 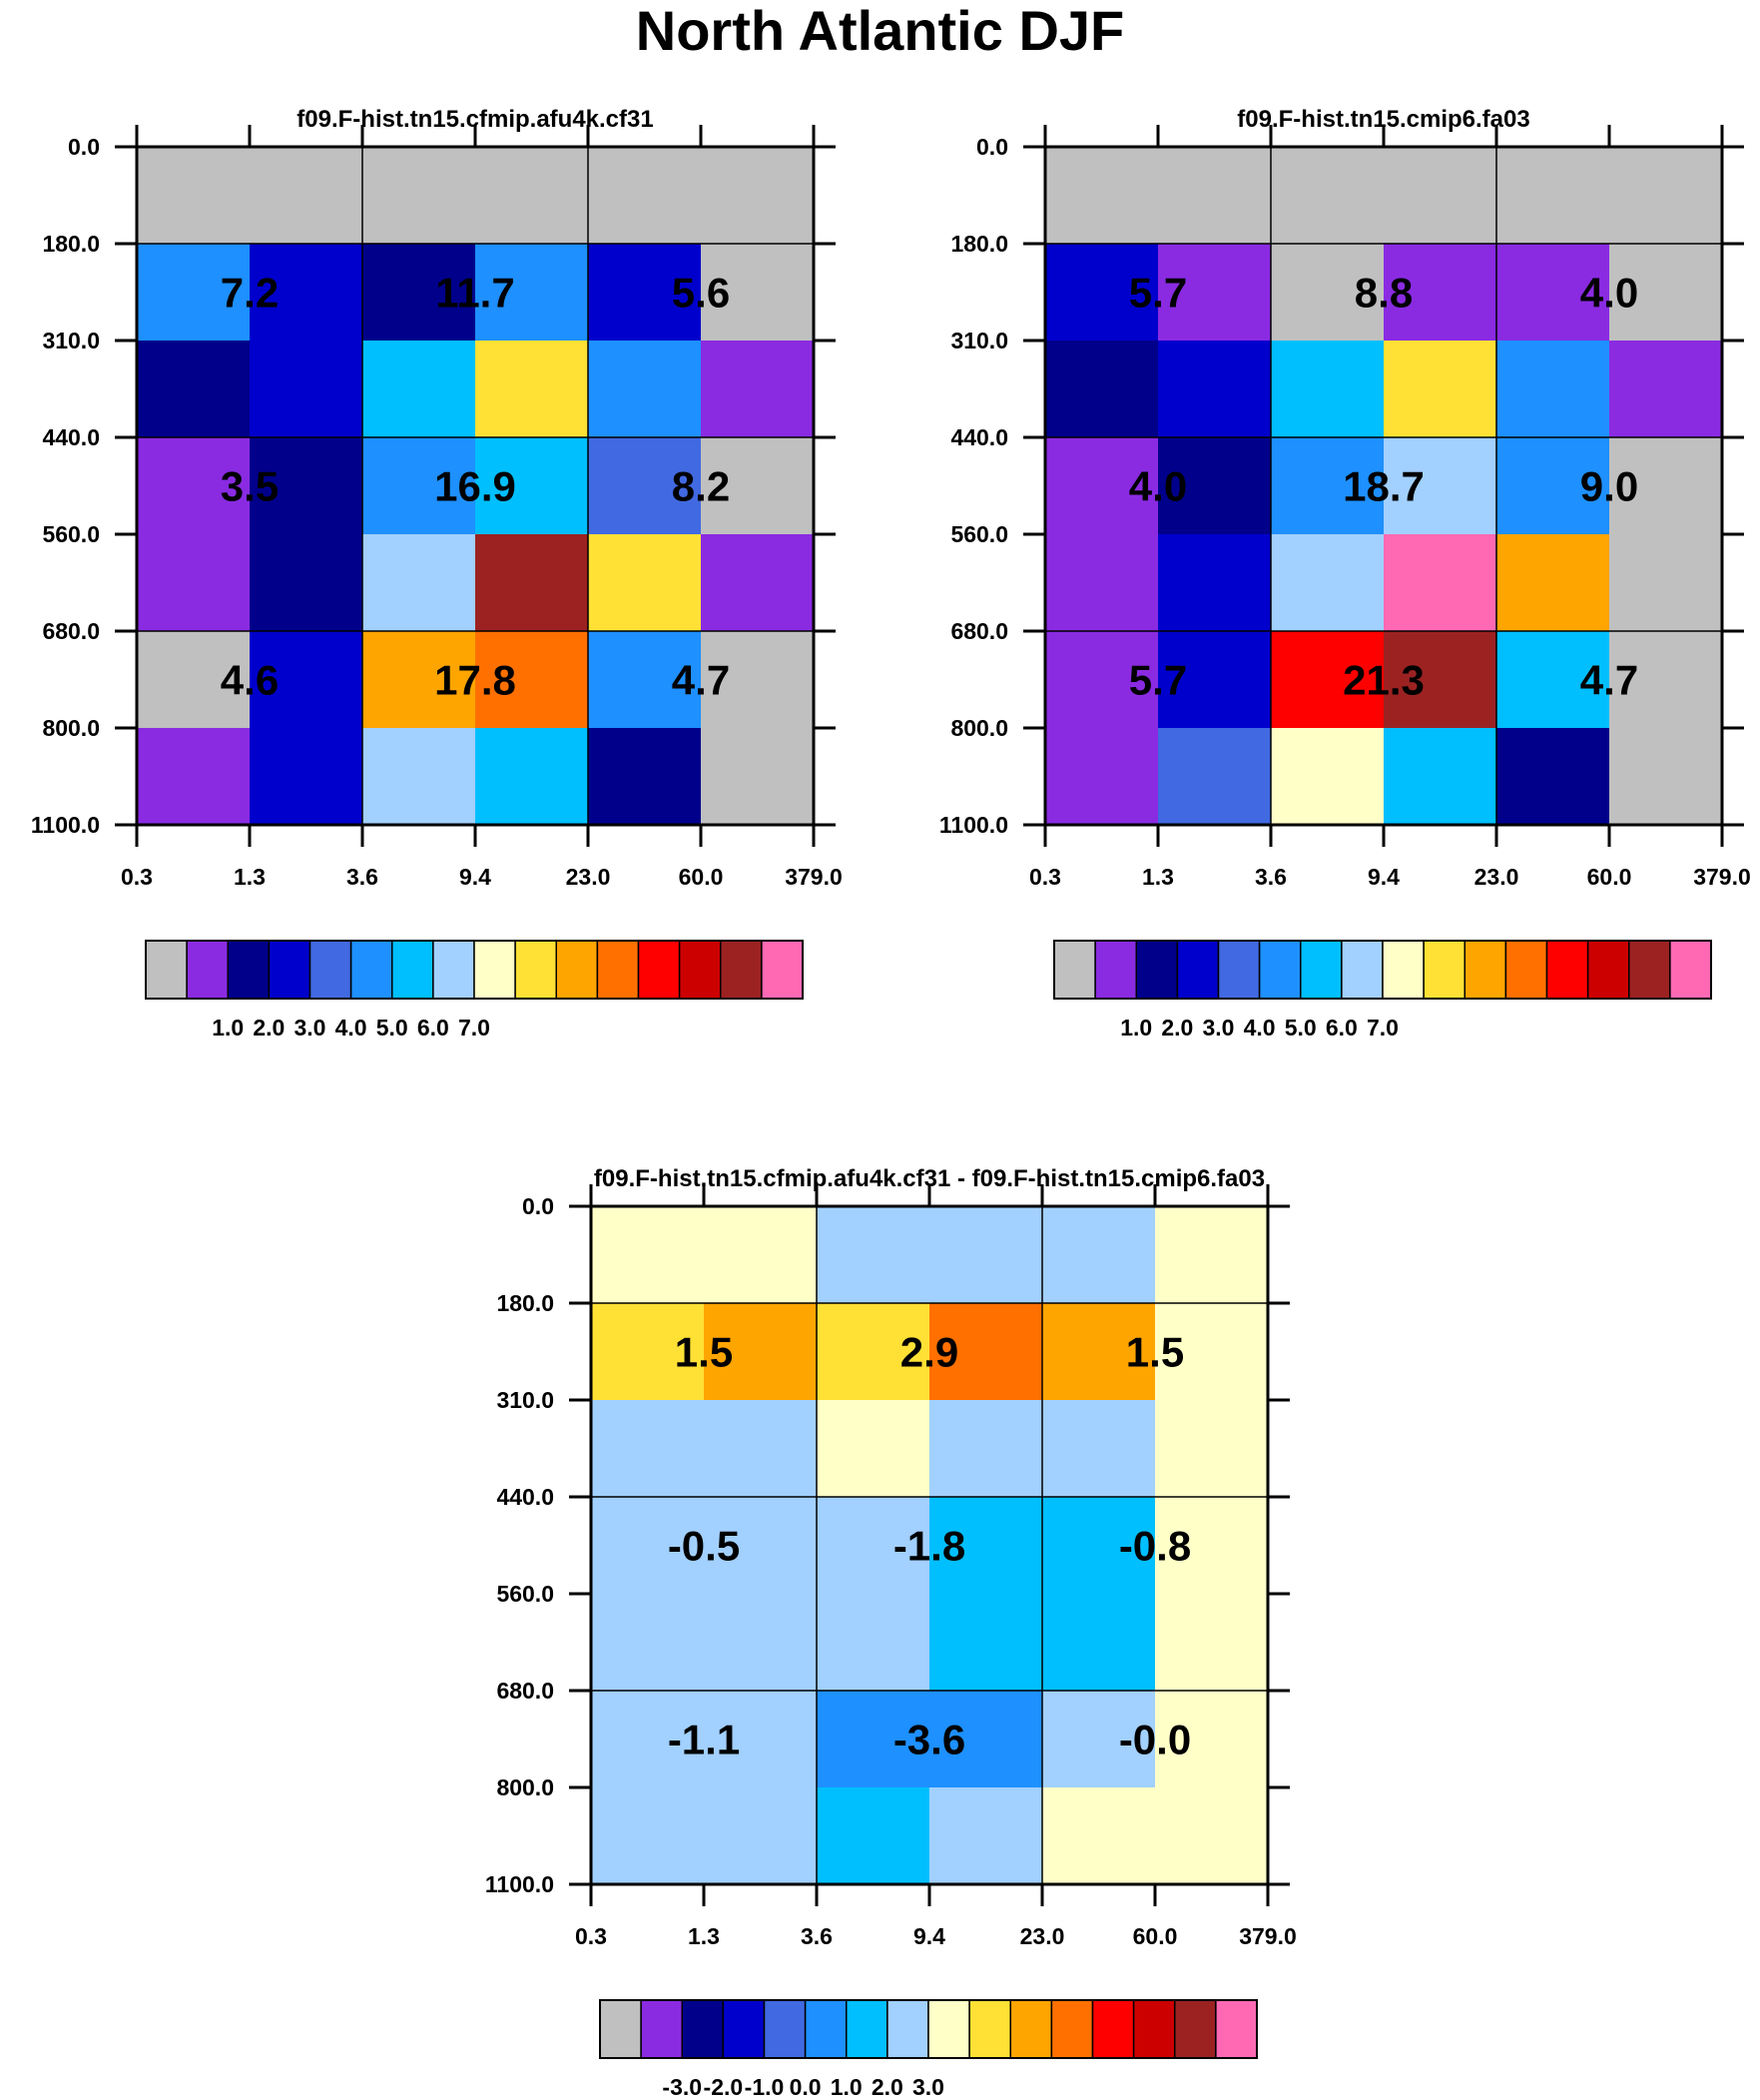 I want to click on legend-label: 5.0, so click(x=392, y=1028).